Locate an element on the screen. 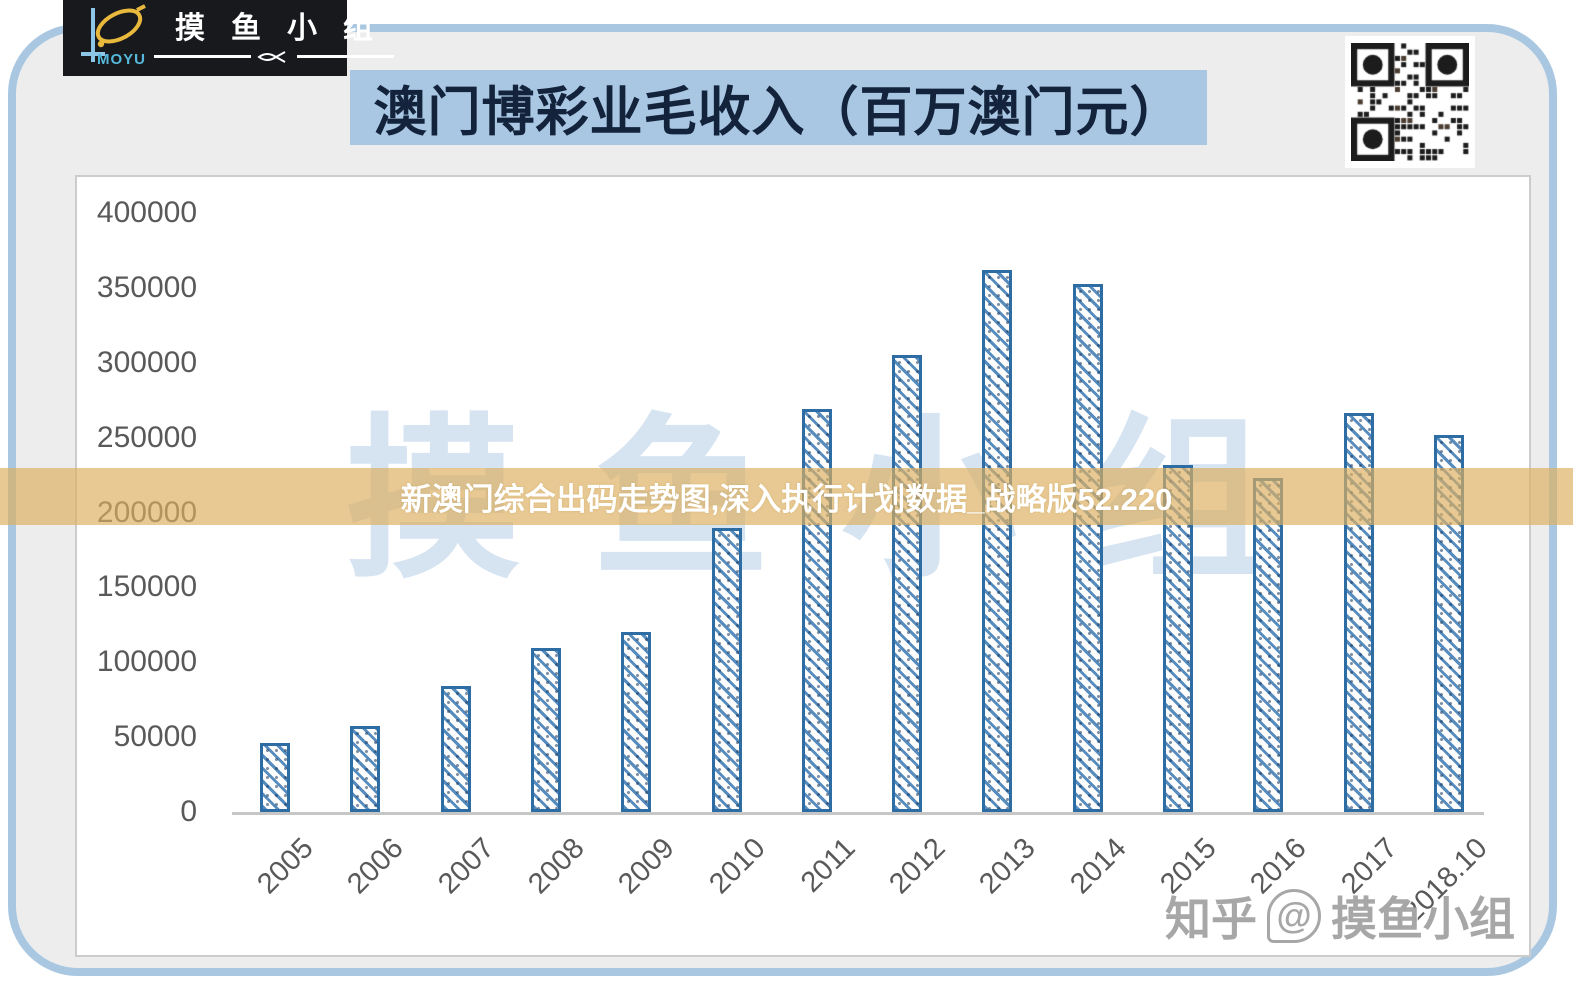  zhihu-watermark-name: 摸鱼小组 is located at coordinates (1423, 919).